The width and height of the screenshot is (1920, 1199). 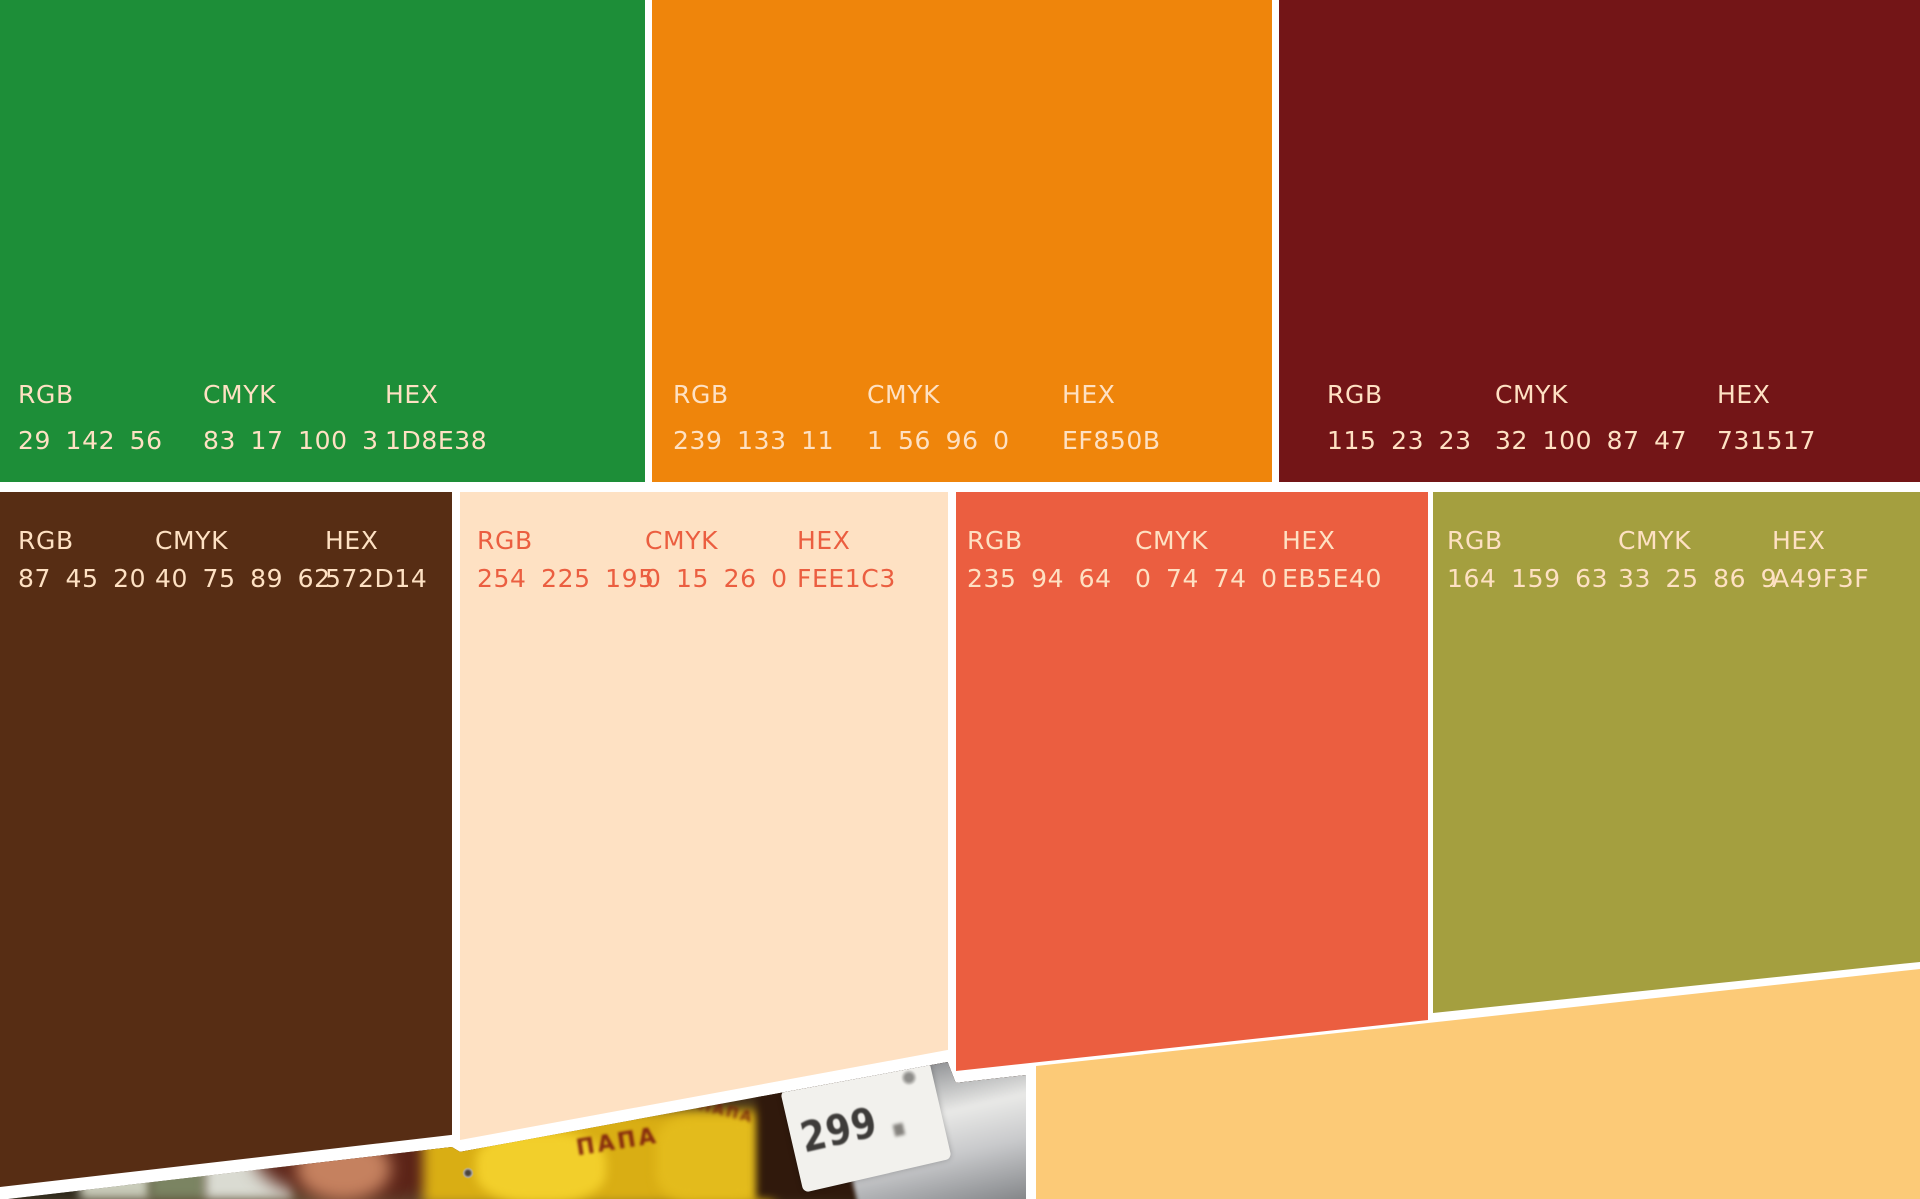 I want to click on rgb-value: 29 142 56, so click(x=90, y=440).